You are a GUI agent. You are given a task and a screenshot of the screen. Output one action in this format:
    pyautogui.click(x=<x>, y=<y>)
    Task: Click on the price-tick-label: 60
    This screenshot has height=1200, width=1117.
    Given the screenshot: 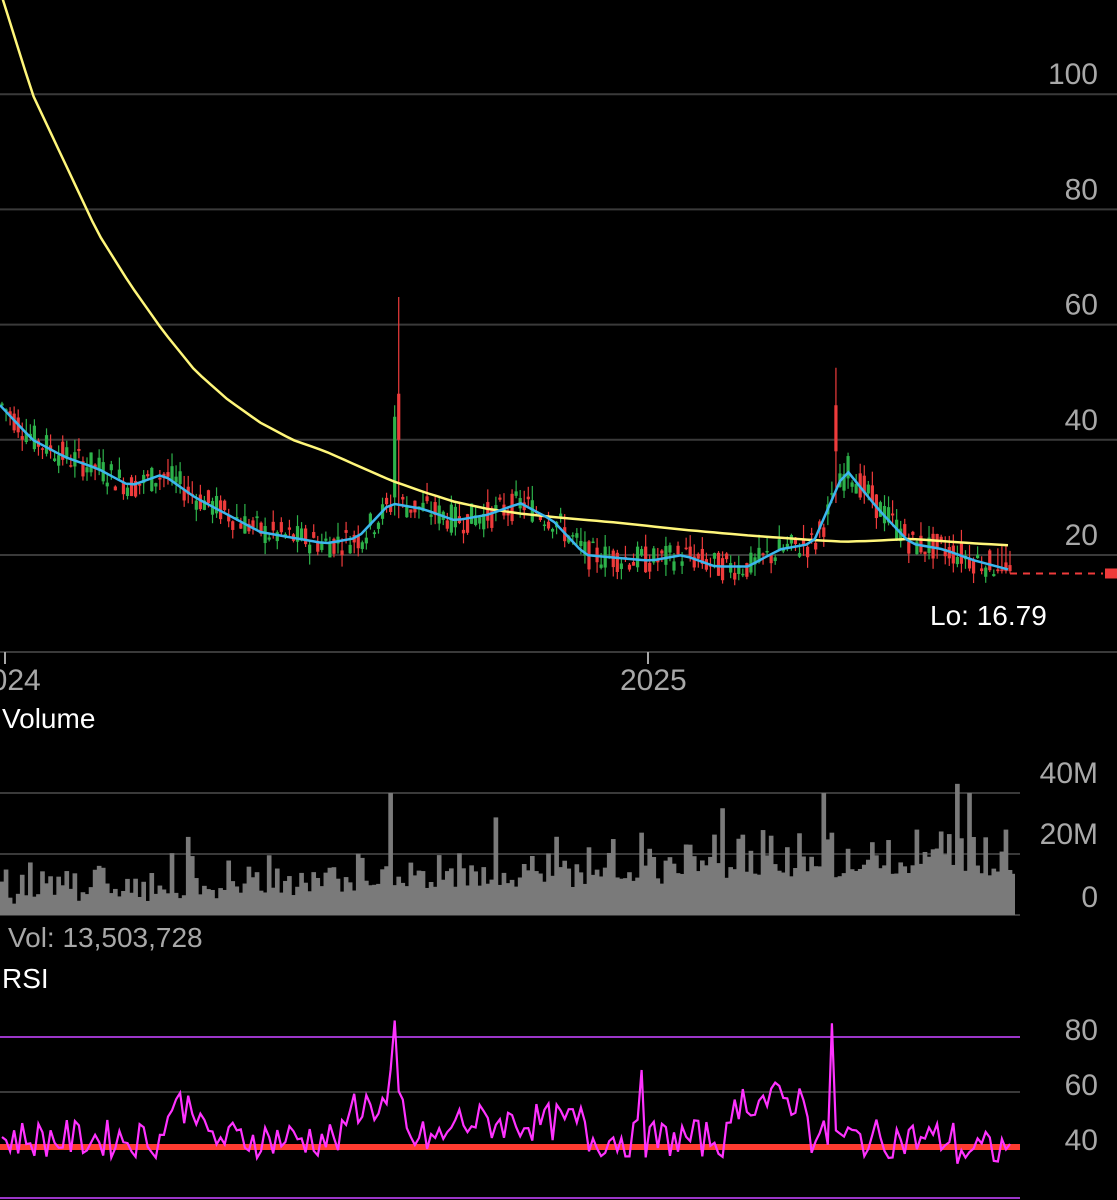 What is the action you would take?
    pyautogui.click(x=1081, y=305)
    